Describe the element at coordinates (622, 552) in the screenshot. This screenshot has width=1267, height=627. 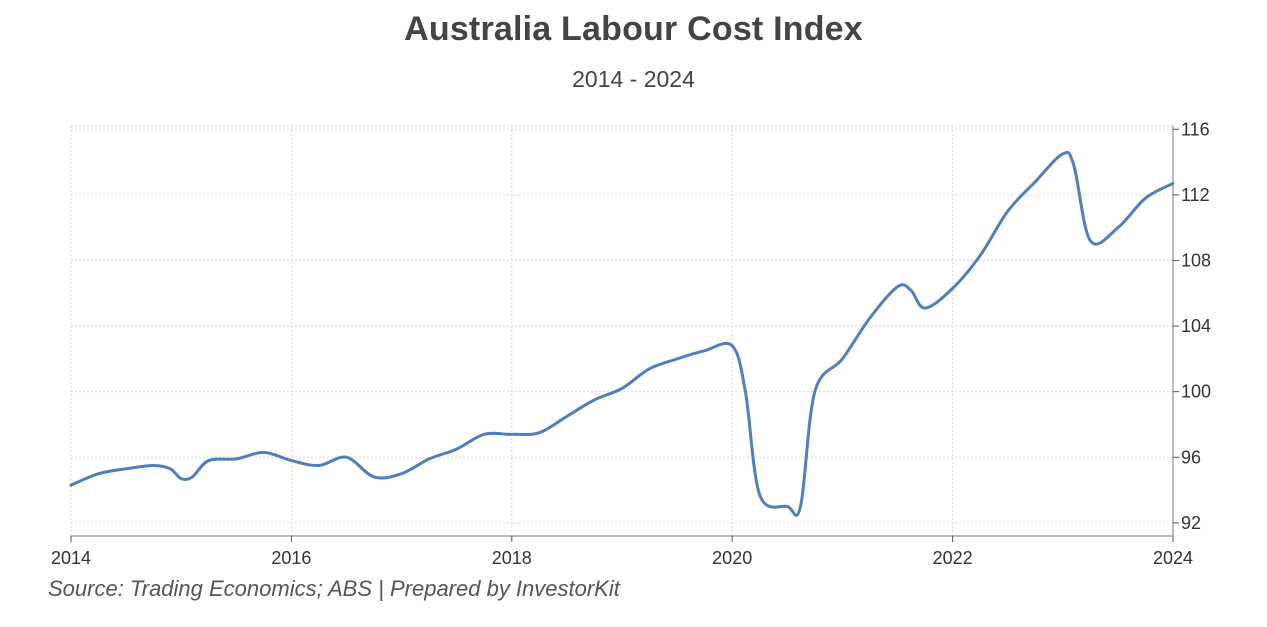
I see `x-axis-ticks: 2014 2016 2018 2020 2022 2024` at that location.